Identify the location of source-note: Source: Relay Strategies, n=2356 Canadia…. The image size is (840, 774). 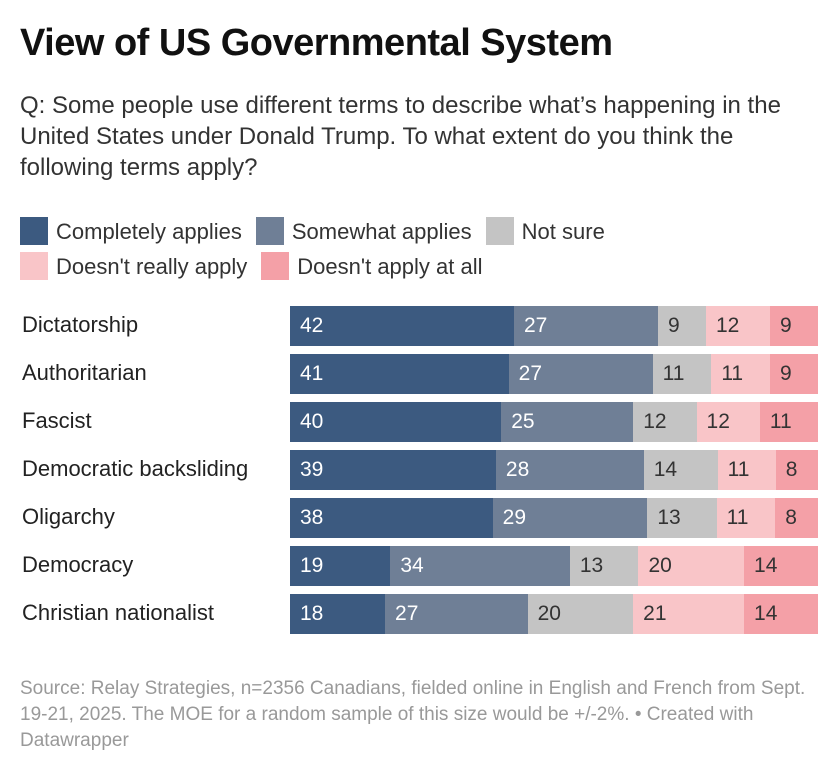
(413, 714).